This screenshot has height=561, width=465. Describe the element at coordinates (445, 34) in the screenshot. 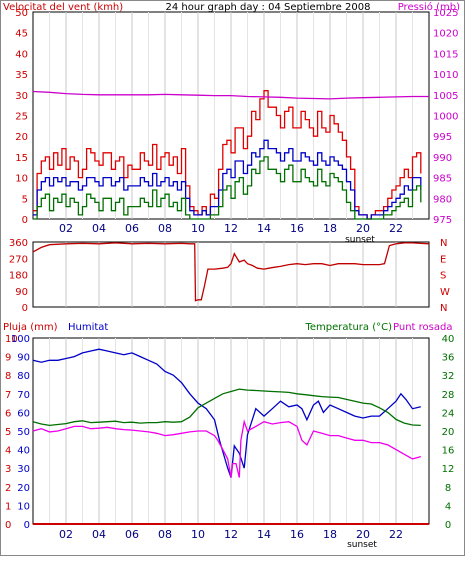

I see `pressure-y-tick-label: 1020` at that location.